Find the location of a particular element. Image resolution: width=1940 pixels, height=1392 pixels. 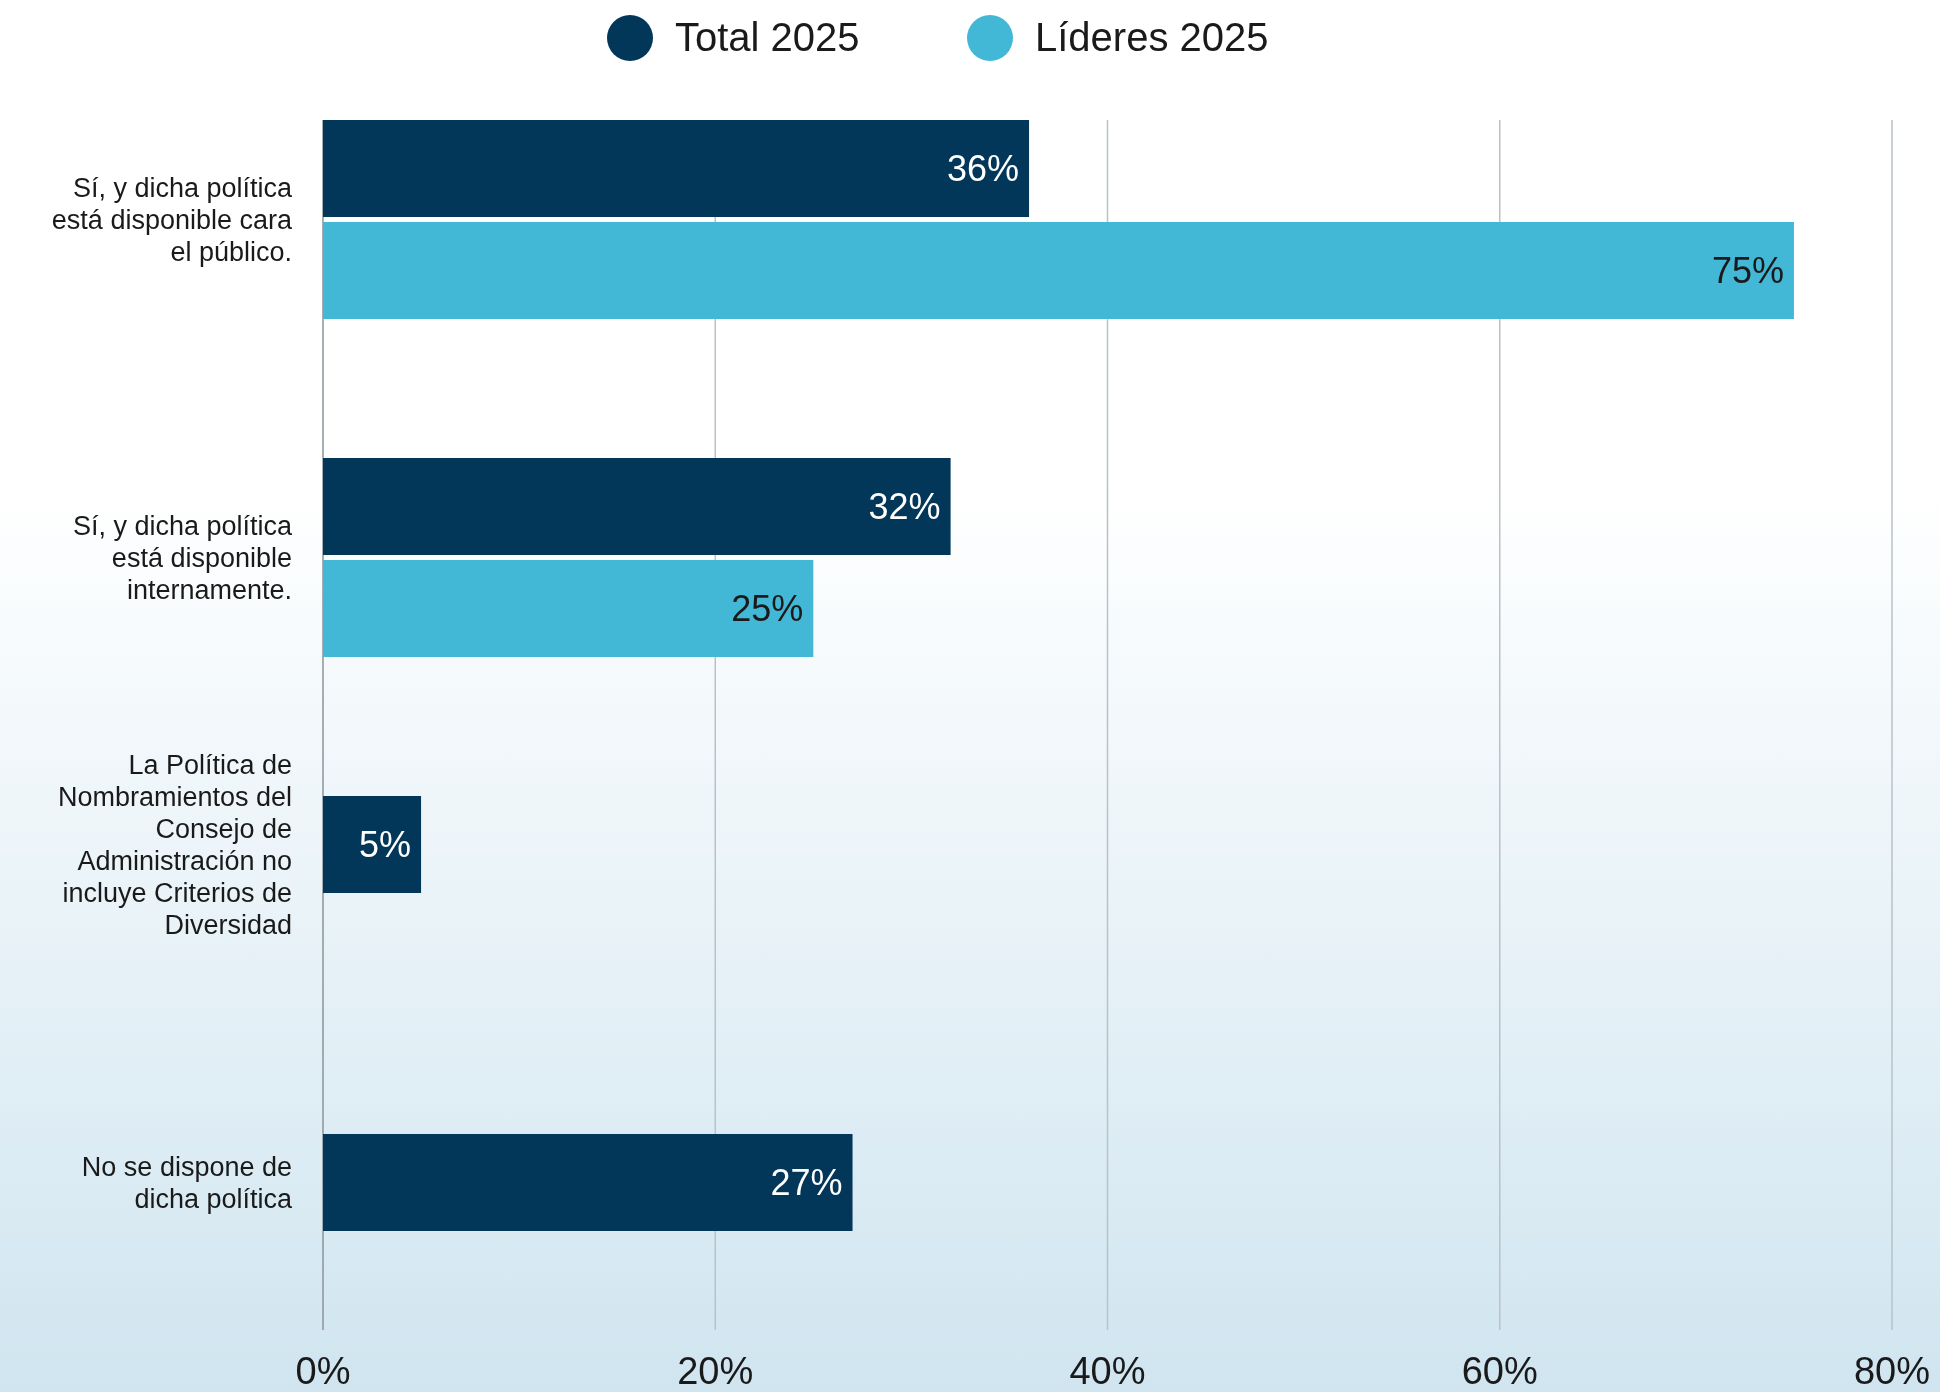

text: 5% is located at coordinates (385, 844).